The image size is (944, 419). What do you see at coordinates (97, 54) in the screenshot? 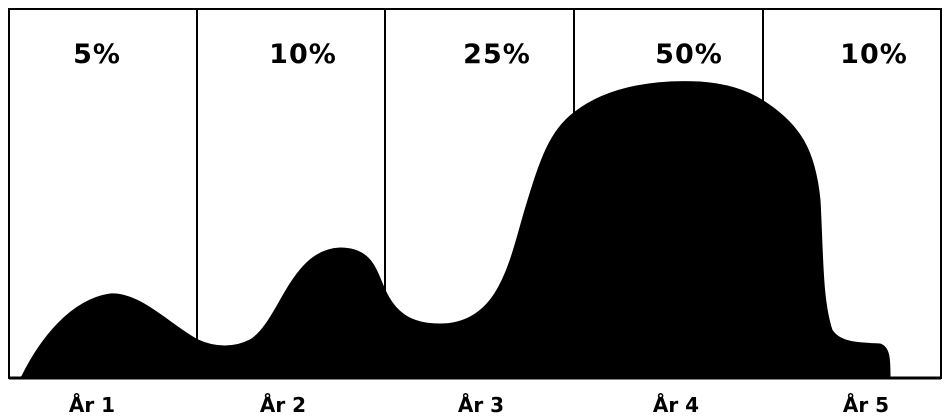
I see `segment-pct-label: 5%` at bounding box center [97, 54].